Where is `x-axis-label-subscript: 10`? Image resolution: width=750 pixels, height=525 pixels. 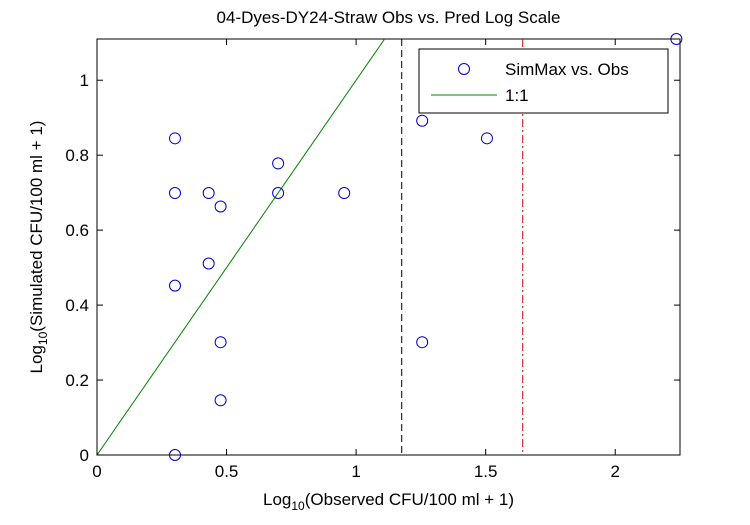 x-axis-label-subscript: 10 is located at coordinates (298, 506).